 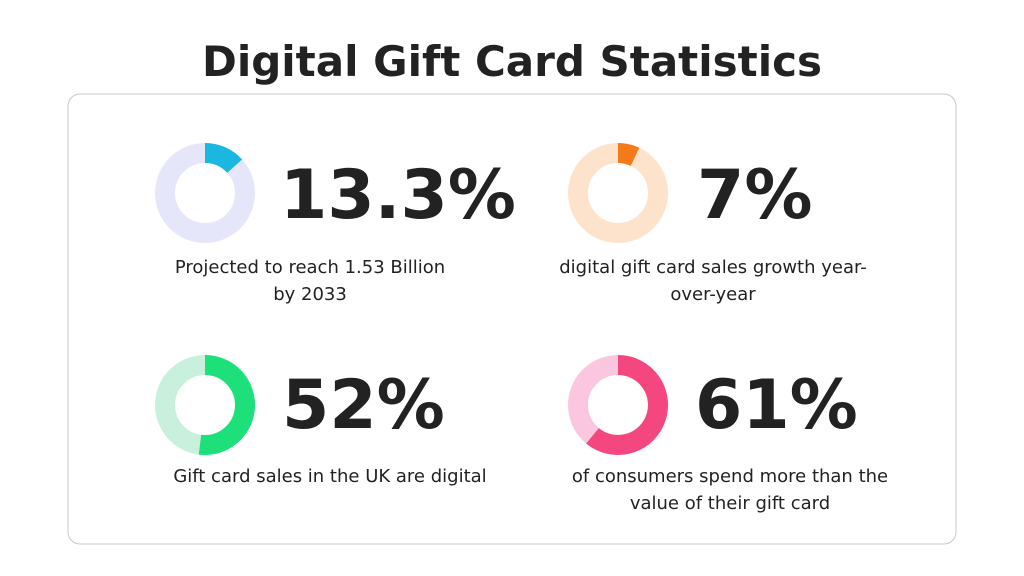 I want to click on stat-description: digital gift card sales growth year-, so click(x=713, y=267).